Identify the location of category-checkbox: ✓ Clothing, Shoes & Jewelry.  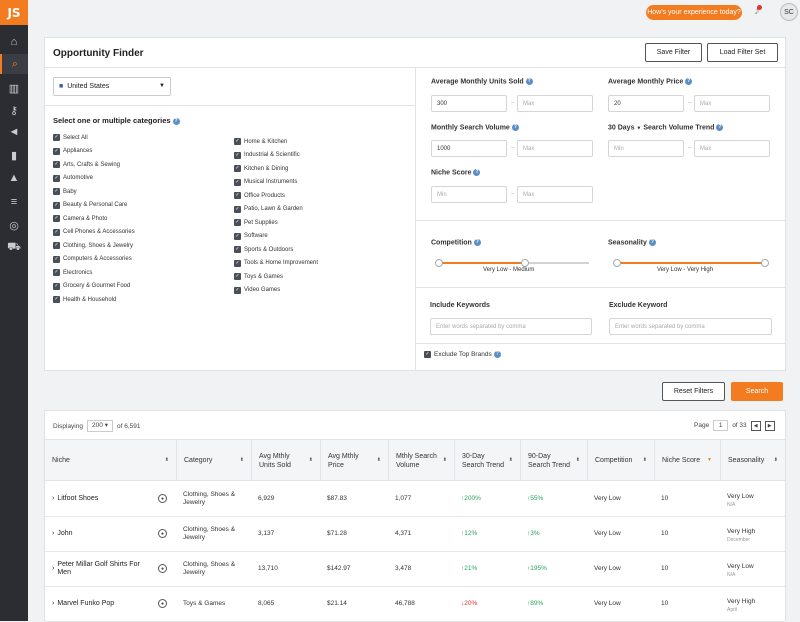
(93, 245).